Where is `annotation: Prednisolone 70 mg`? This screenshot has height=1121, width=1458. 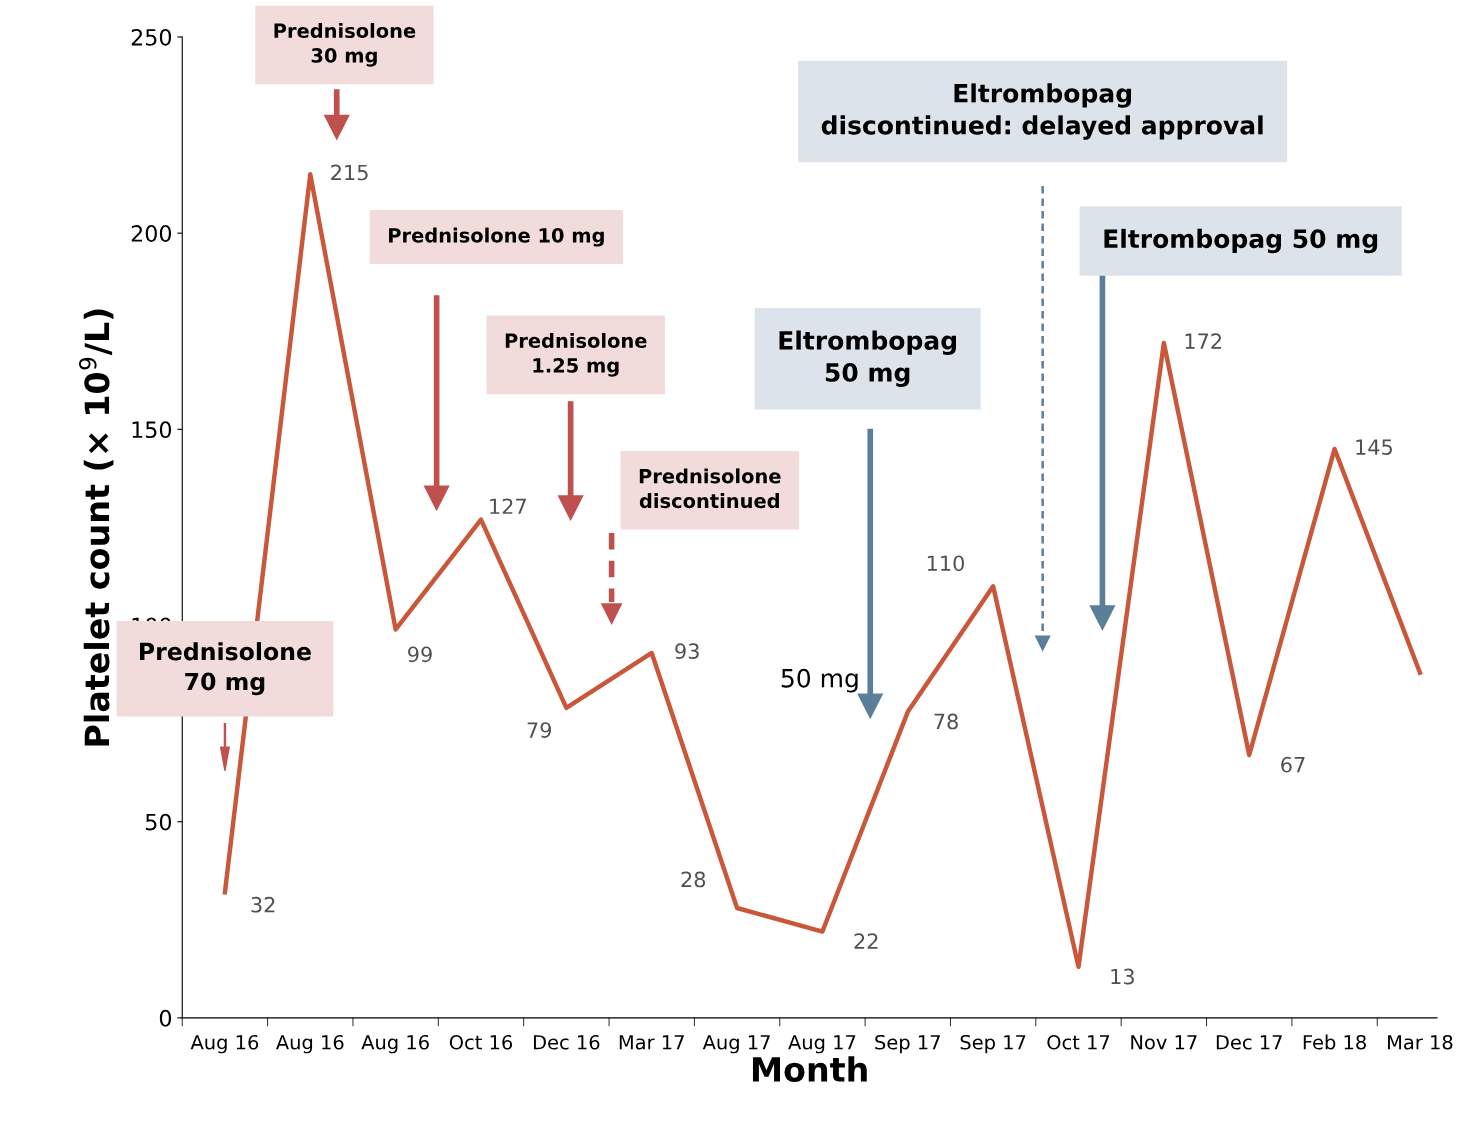
annotation: Prednisolone 70 mg is located at coordinates (225, 669).